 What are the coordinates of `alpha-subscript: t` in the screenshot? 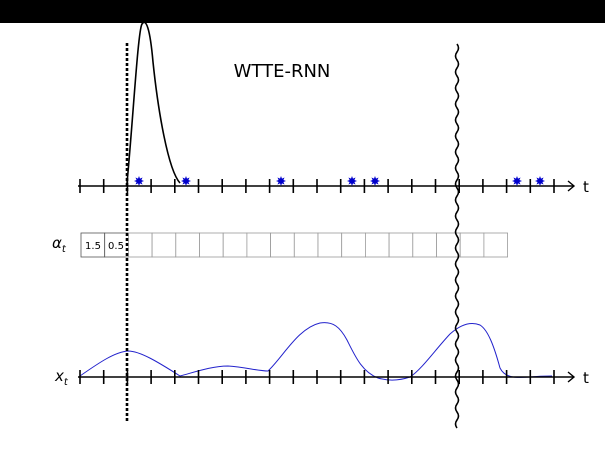 It's located at (64, 249).